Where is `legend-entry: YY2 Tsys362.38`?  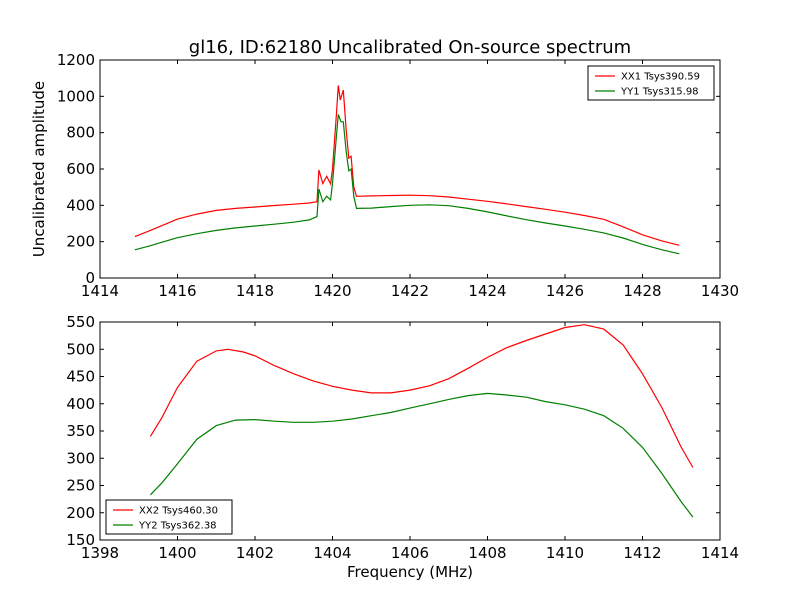
legend-entry: YY2 Tsys362.38 is located at coordinates (177, 526).